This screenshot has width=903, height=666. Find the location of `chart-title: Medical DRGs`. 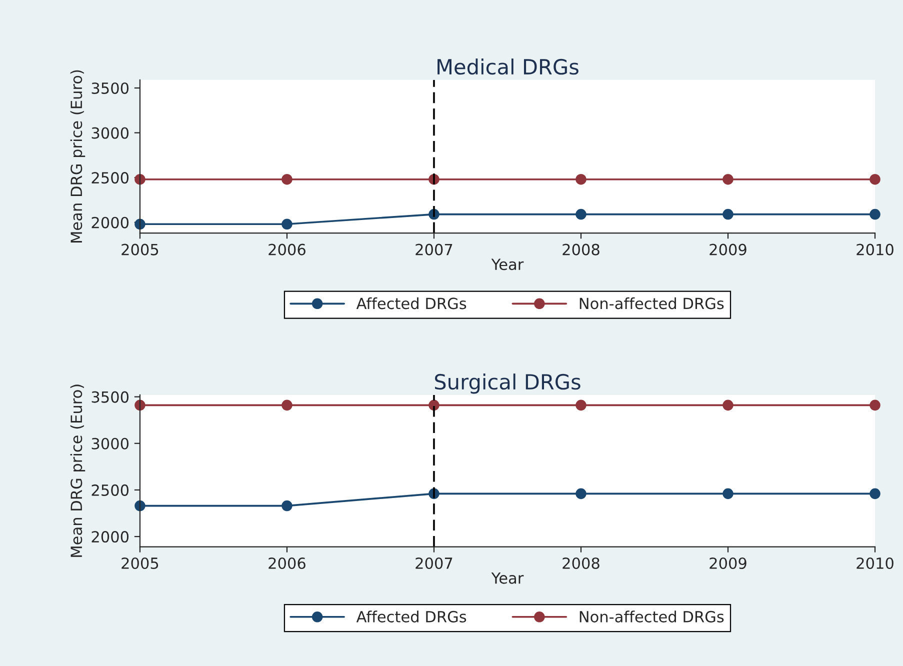

chart-title: Medical DRGs is located at coordinates (508, 66).